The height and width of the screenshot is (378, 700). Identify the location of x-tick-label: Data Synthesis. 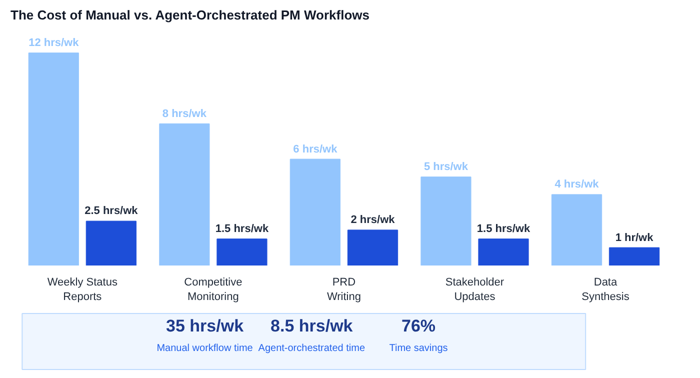
(606, 289).